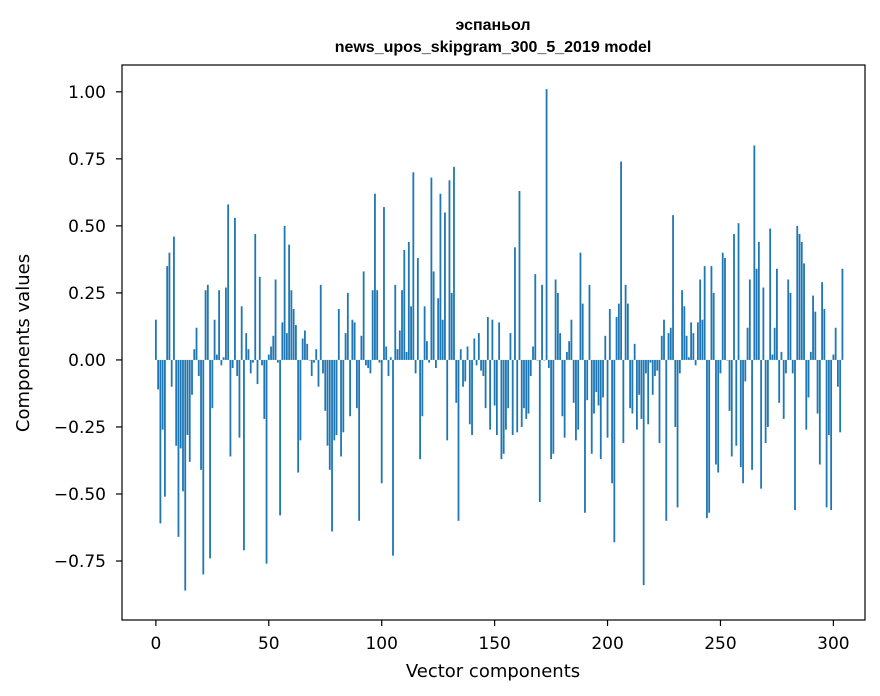 The width and height of the screenshot is (880, 696). I want to click on y-tick-label: 0.25, so click(87, 294).